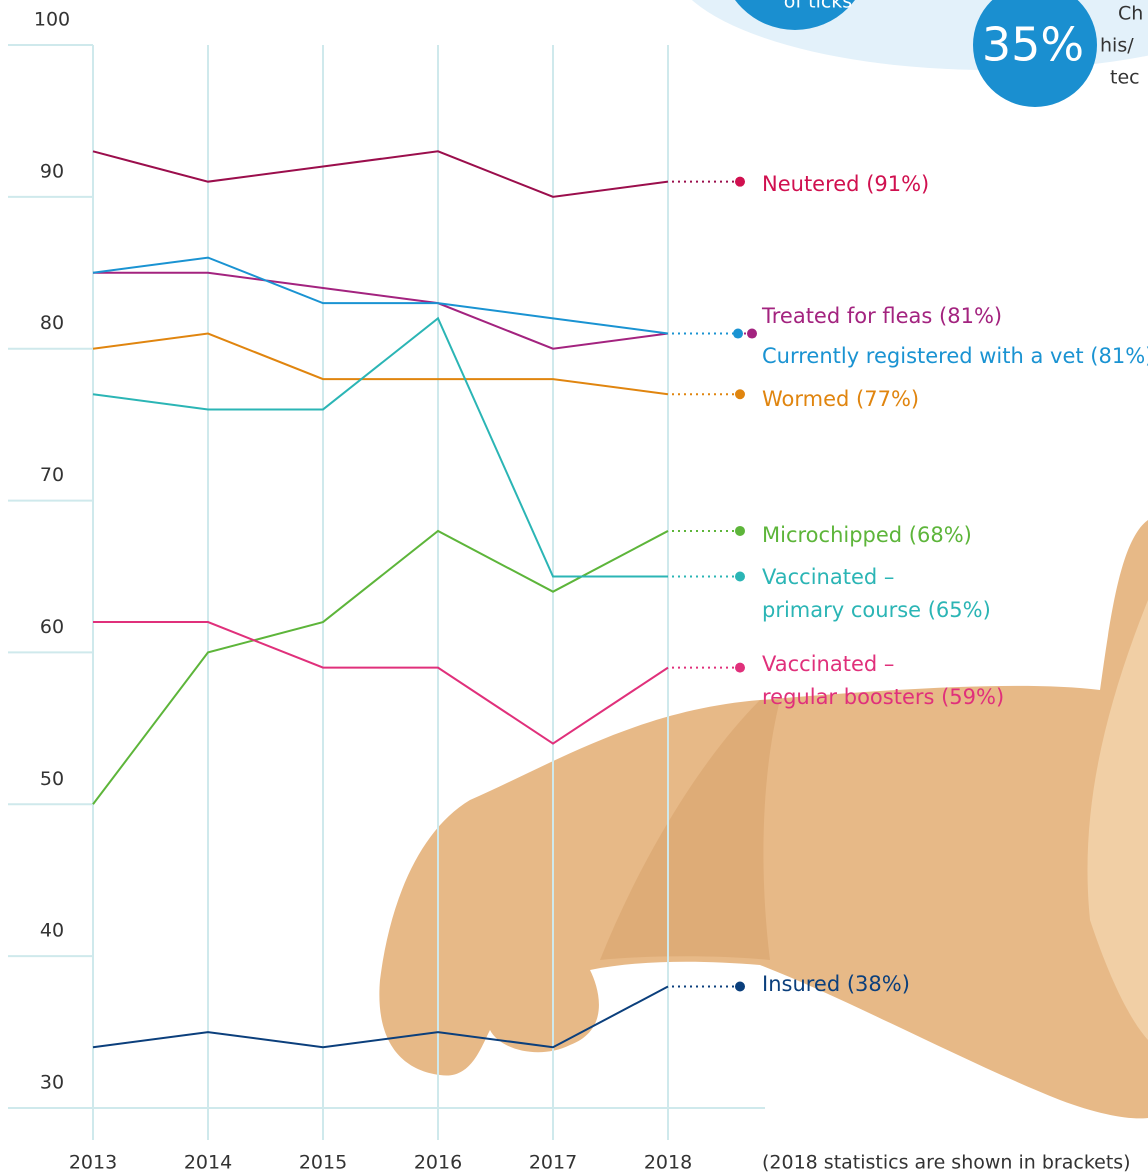 The image size is (1148, 1173). What do you see at coordinates (52, 171) in the screenshot?
I see `y-tick-label: 90` at bounding box center [52, 171].